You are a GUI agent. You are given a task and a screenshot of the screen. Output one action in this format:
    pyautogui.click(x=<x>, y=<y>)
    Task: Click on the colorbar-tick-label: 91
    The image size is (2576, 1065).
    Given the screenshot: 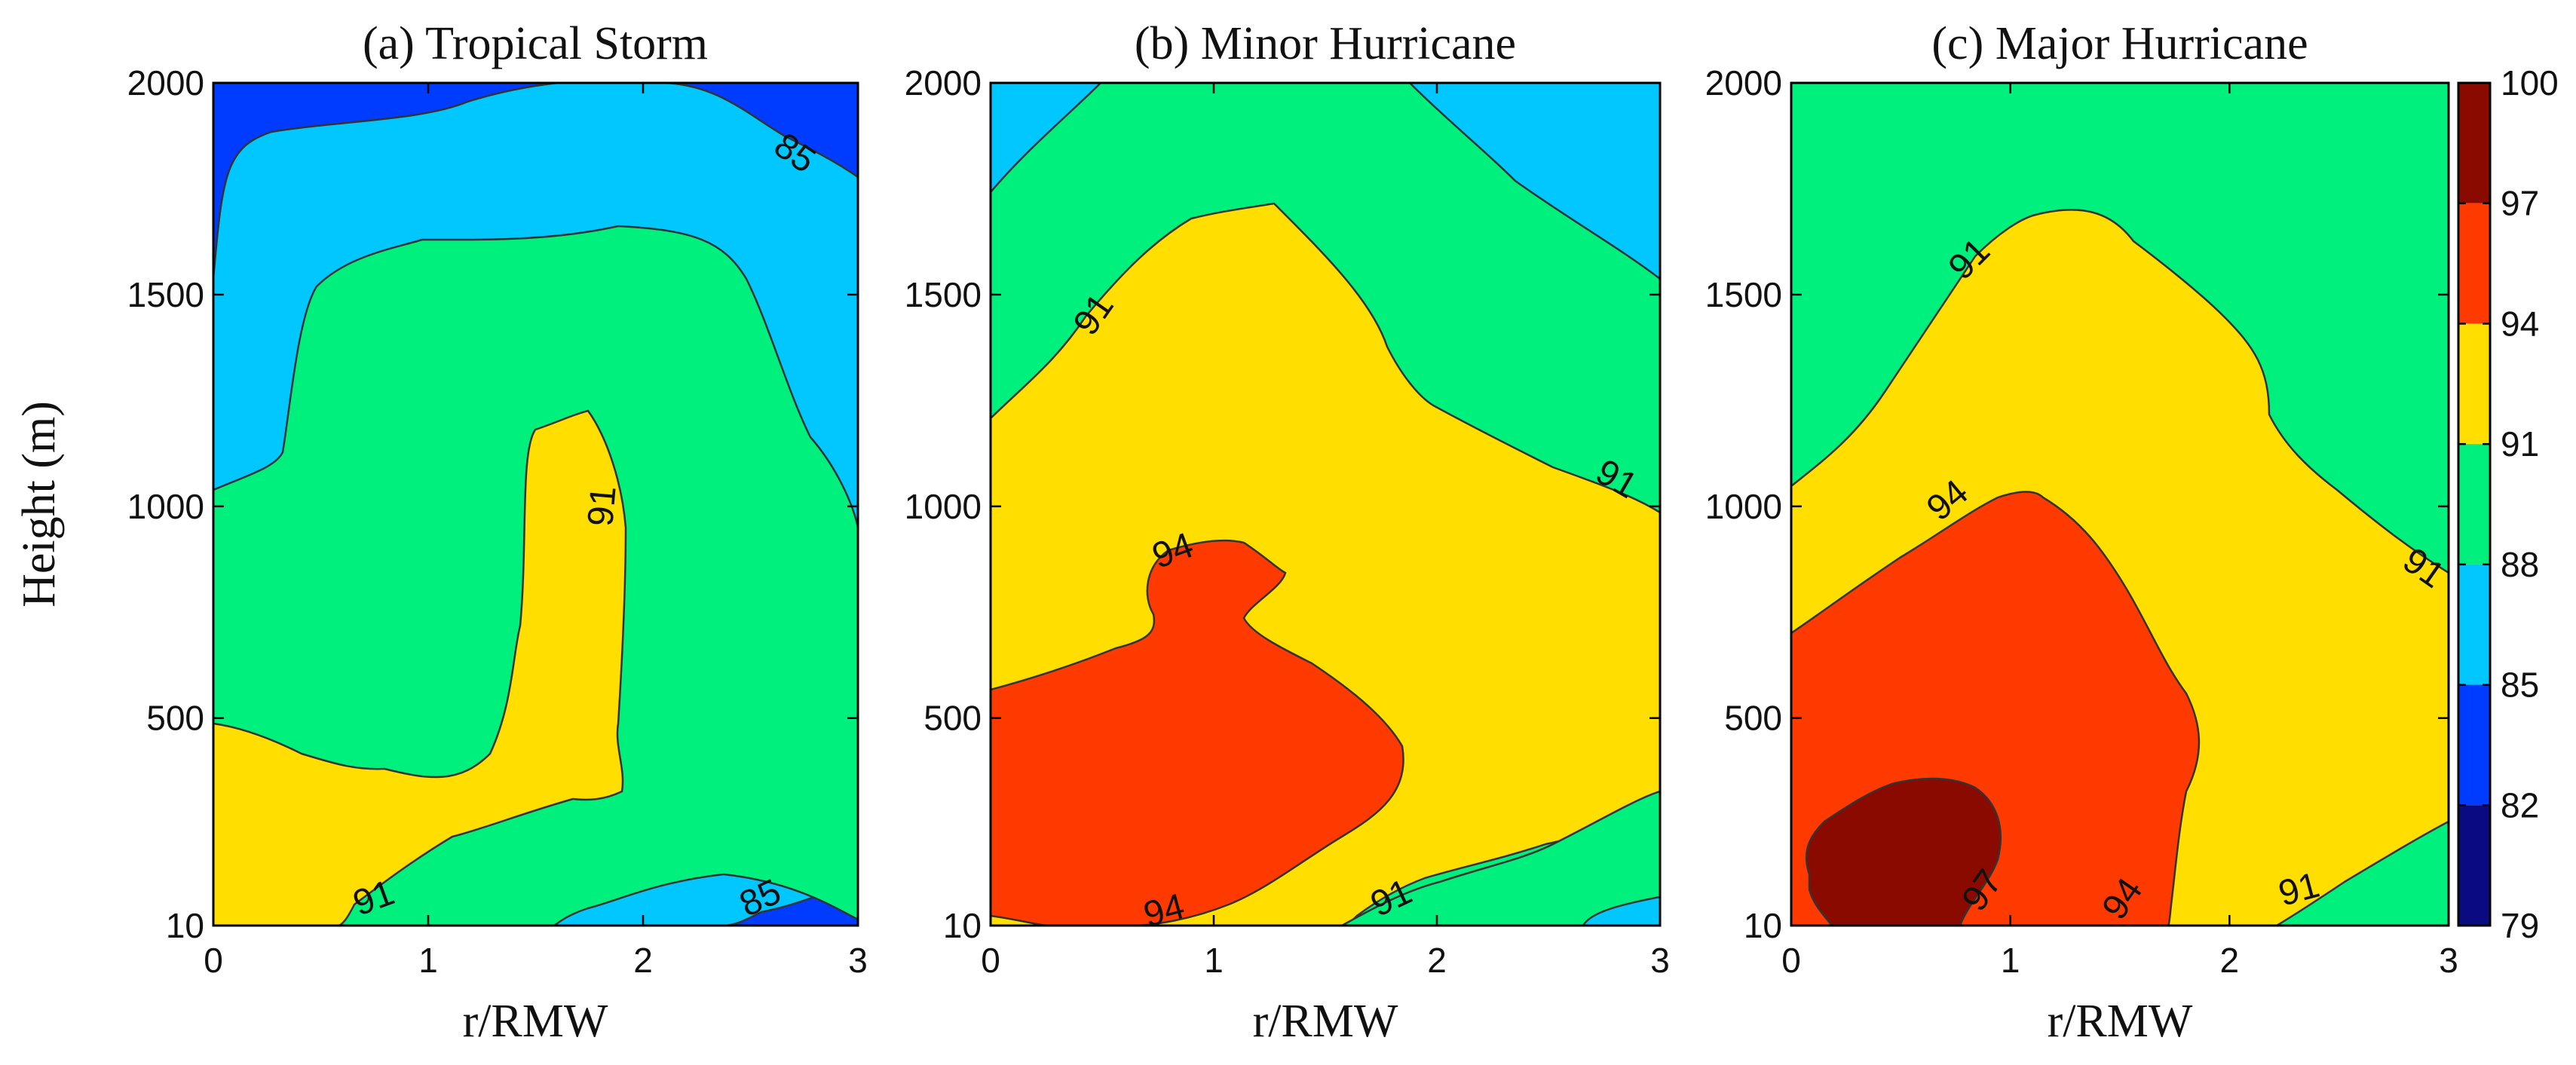 What is the action you would take?
    pyautogui.click(x=2520, y=444)
    